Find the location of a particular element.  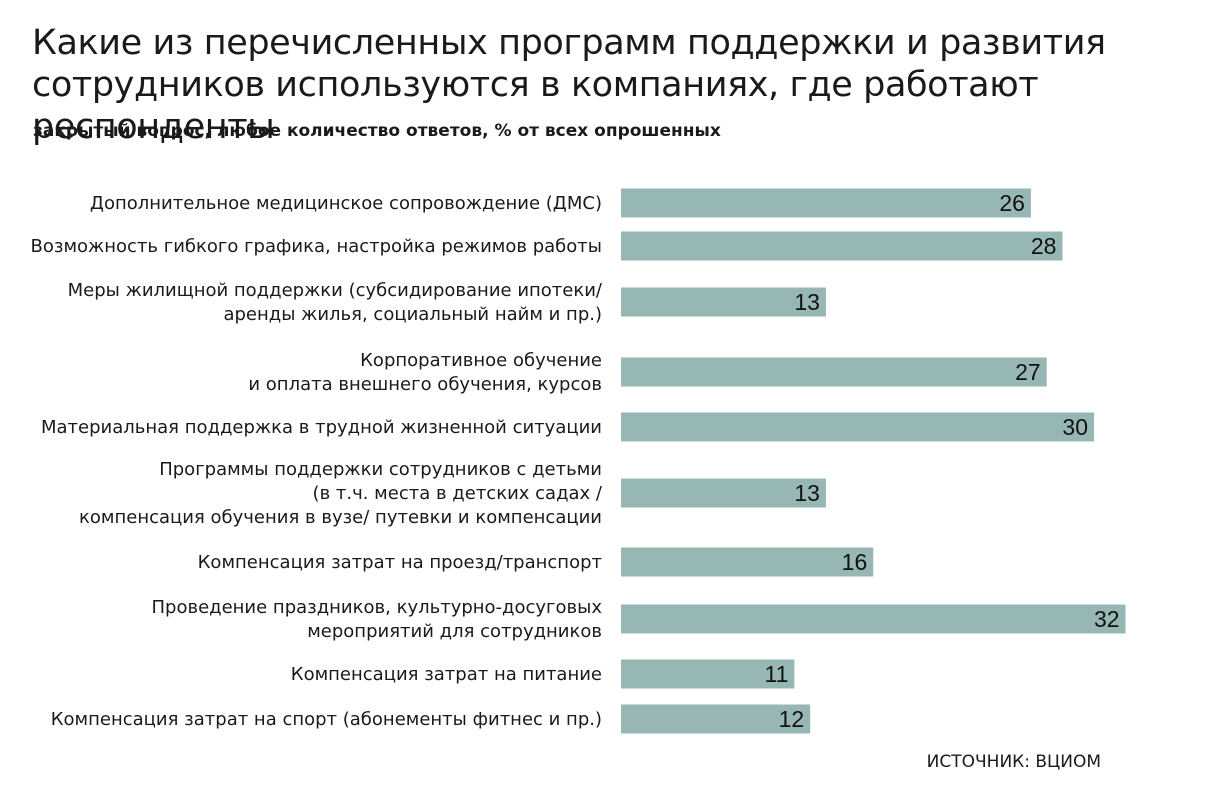

category-label-3-line-2: аренды жилья, социальный найм и пр.) is located at coordinates (412, 314).